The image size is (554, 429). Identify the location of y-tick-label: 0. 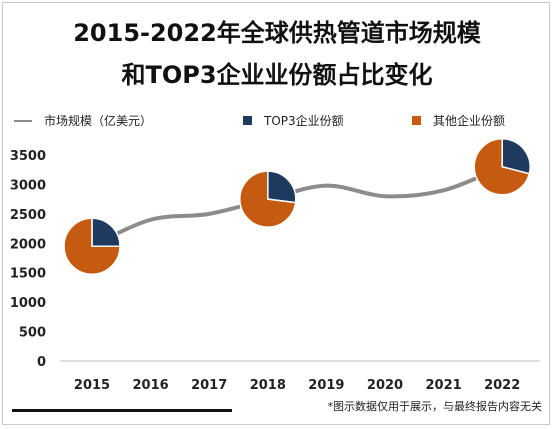
(41, 362).